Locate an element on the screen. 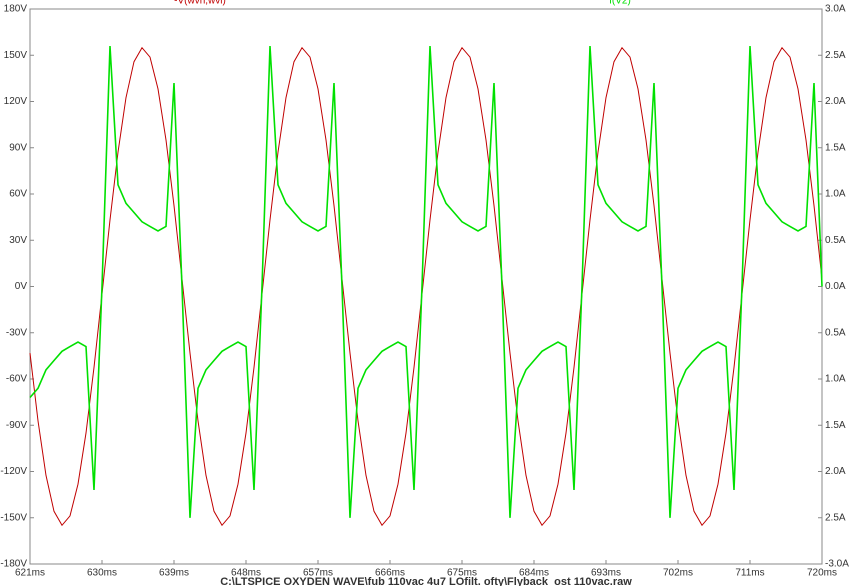 This screenshot has height=586, width=852. y-tick-label: 30V is located at coordinates (18, 240).